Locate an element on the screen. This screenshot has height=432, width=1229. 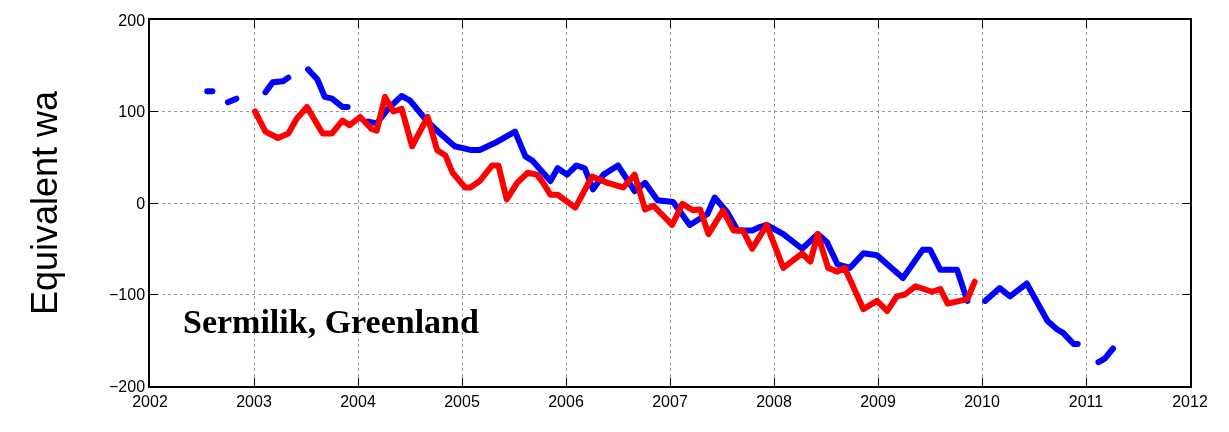
y-tick-label: 100 is located at coordinates (132, 112).